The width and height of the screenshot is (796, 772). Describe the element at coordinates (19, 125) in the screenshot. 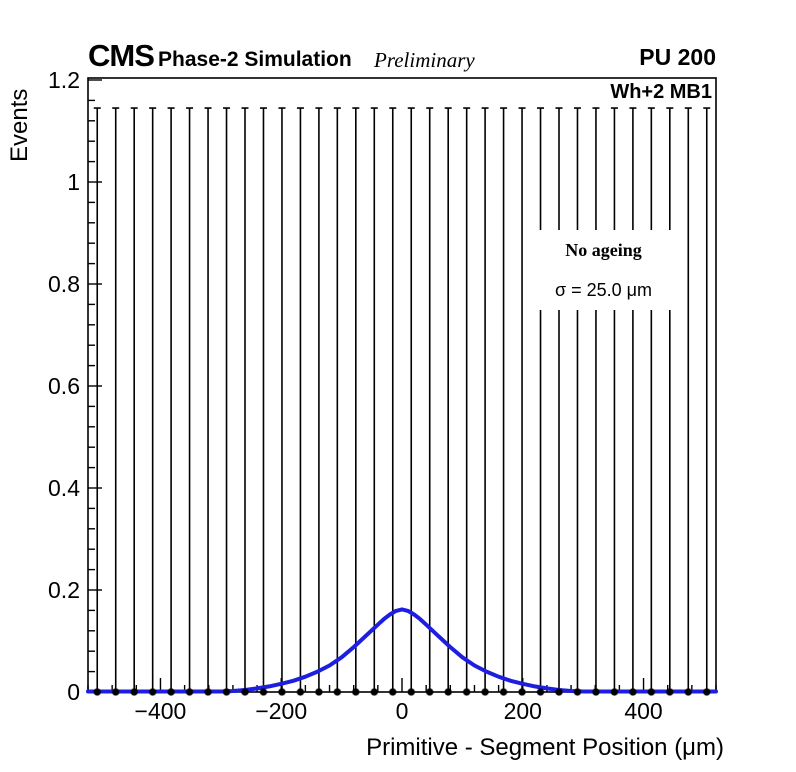

I see `y-axis-title: Events` at that location.